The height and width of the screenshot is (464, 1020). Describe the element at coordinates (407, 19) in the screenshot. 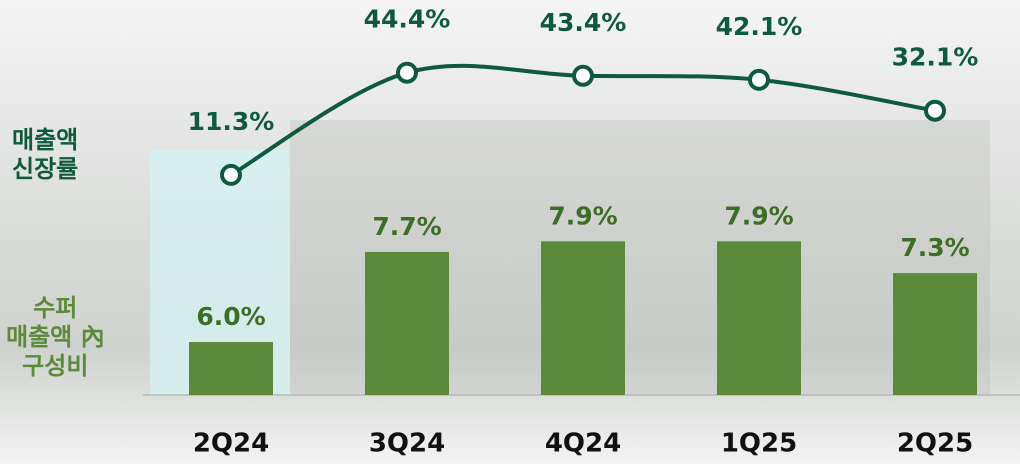

I see `line-label: 44.4%` at that location.